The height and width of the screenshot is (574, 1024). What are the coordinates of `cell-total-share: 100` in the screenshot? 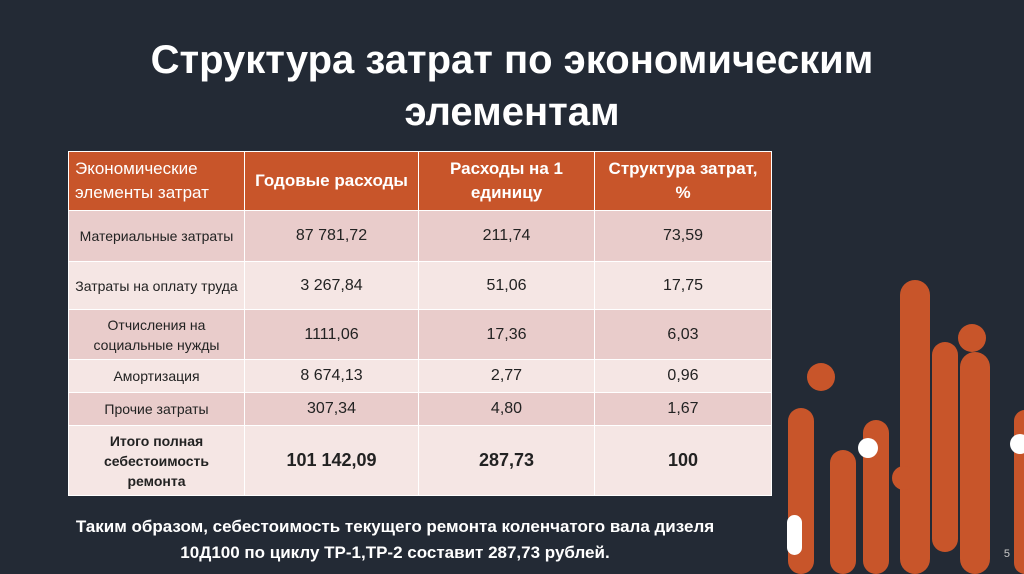 It's located at (683, 460).